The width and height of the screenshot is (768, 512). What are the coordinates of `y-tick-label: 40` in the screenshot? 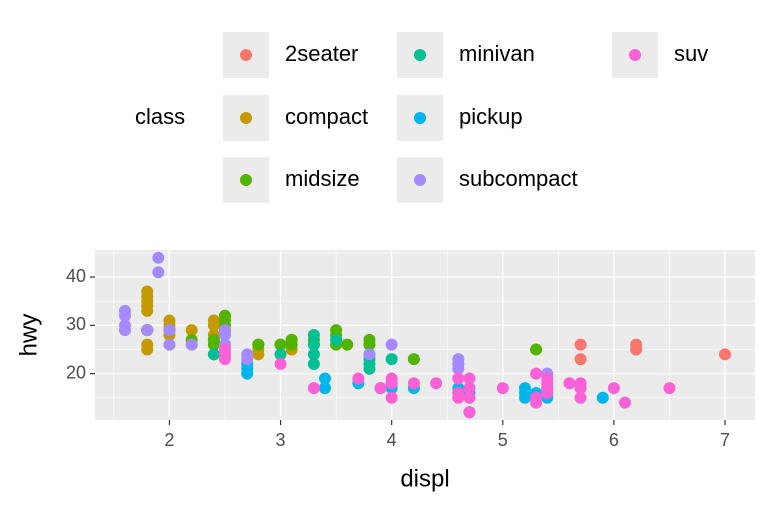 It's located at (76, 276).